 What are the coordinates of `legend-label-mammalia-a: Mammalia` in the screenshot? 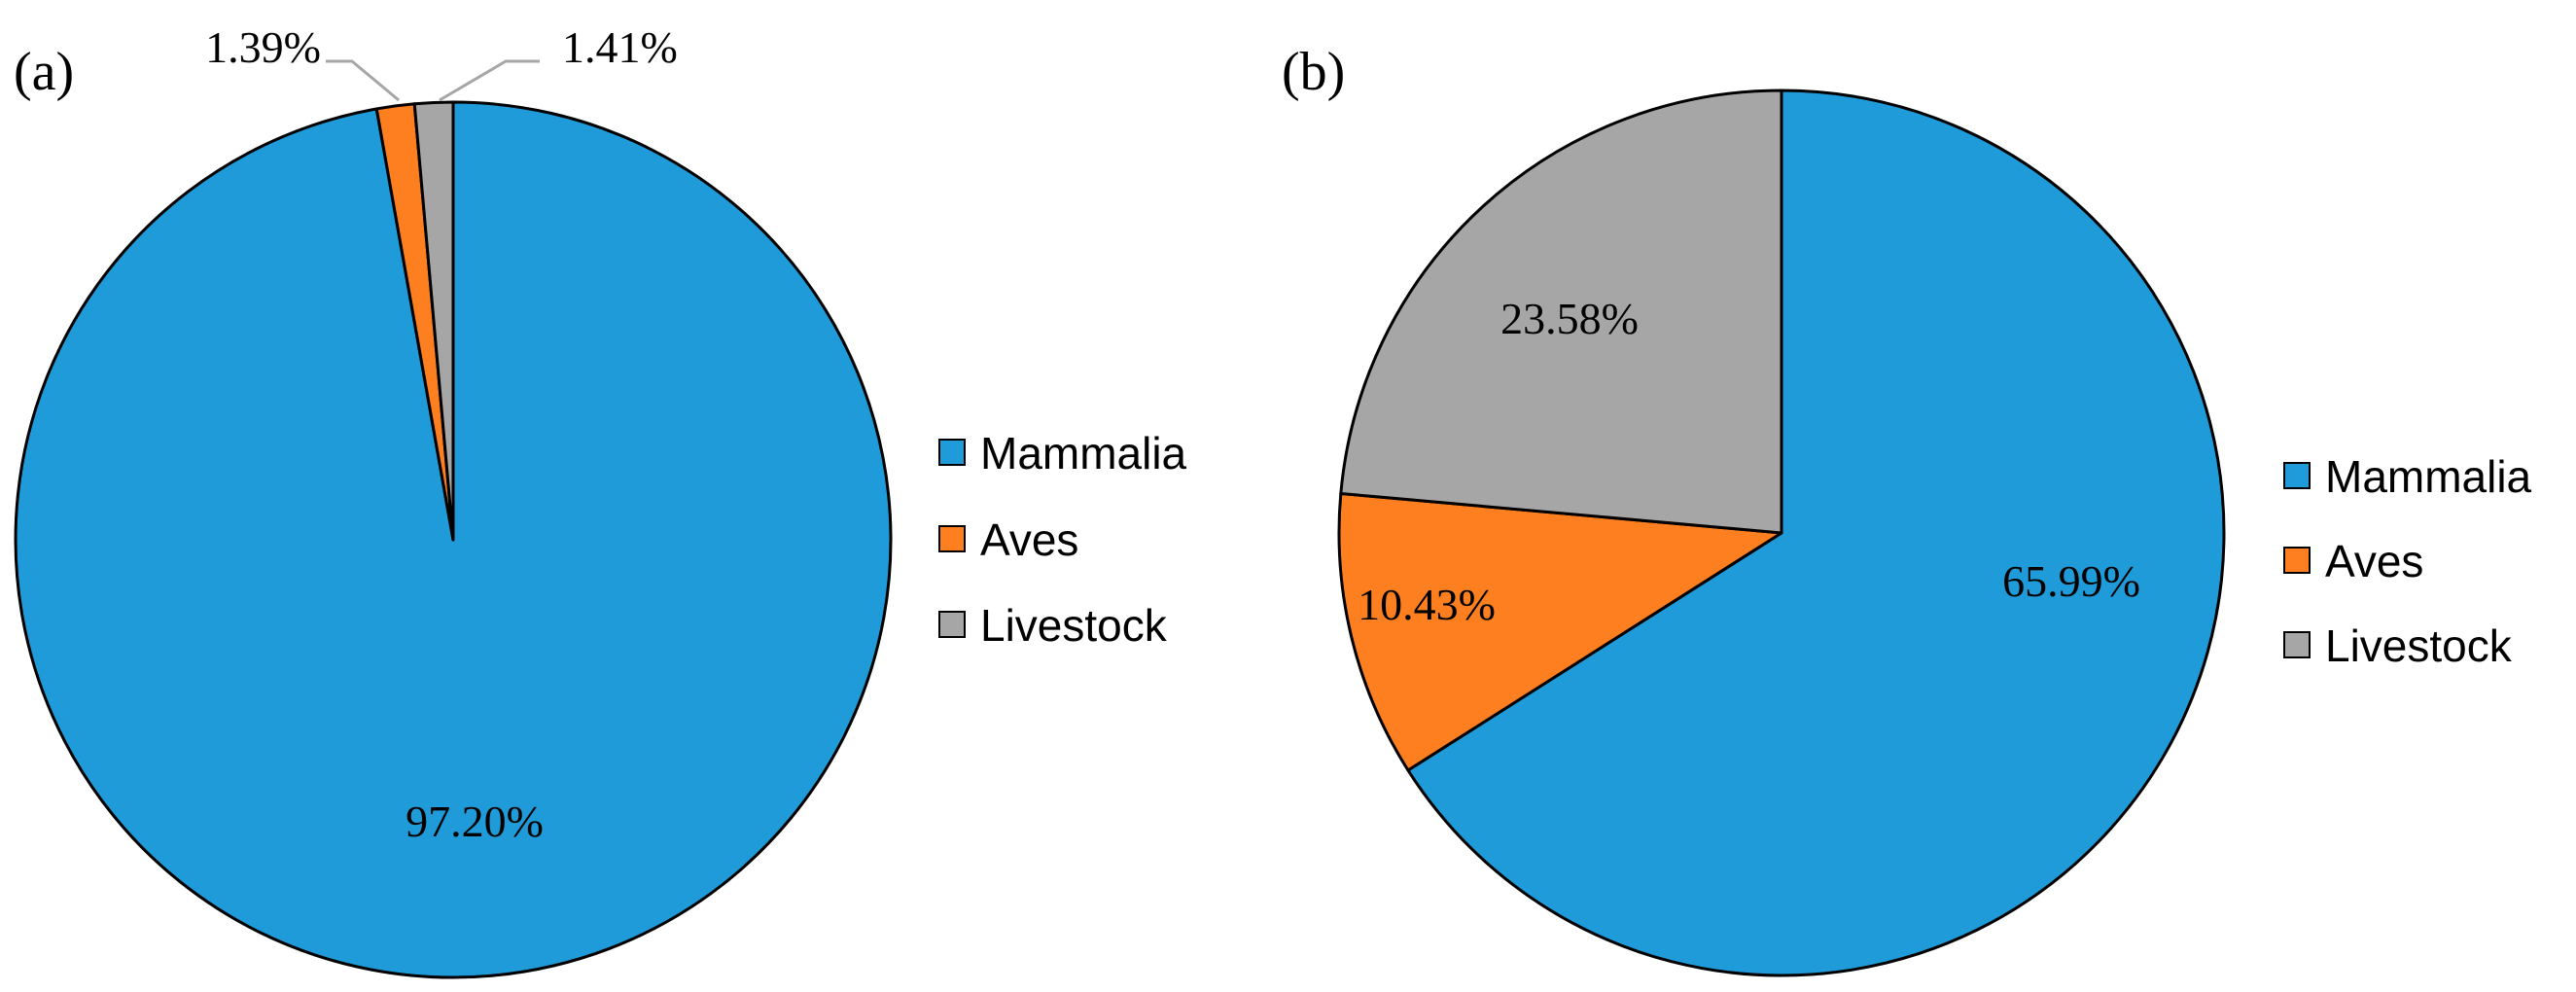 It's located at (1083, 453).